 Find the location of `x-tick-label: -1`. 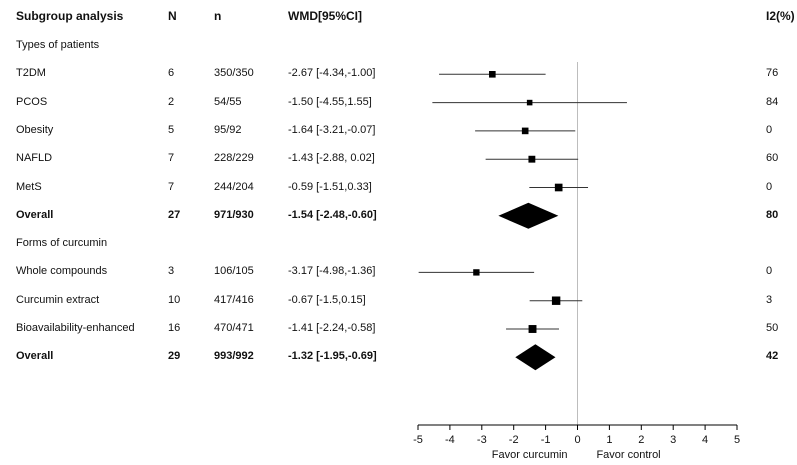

x-tick-label: -1 is located at coordinates (546, 440).